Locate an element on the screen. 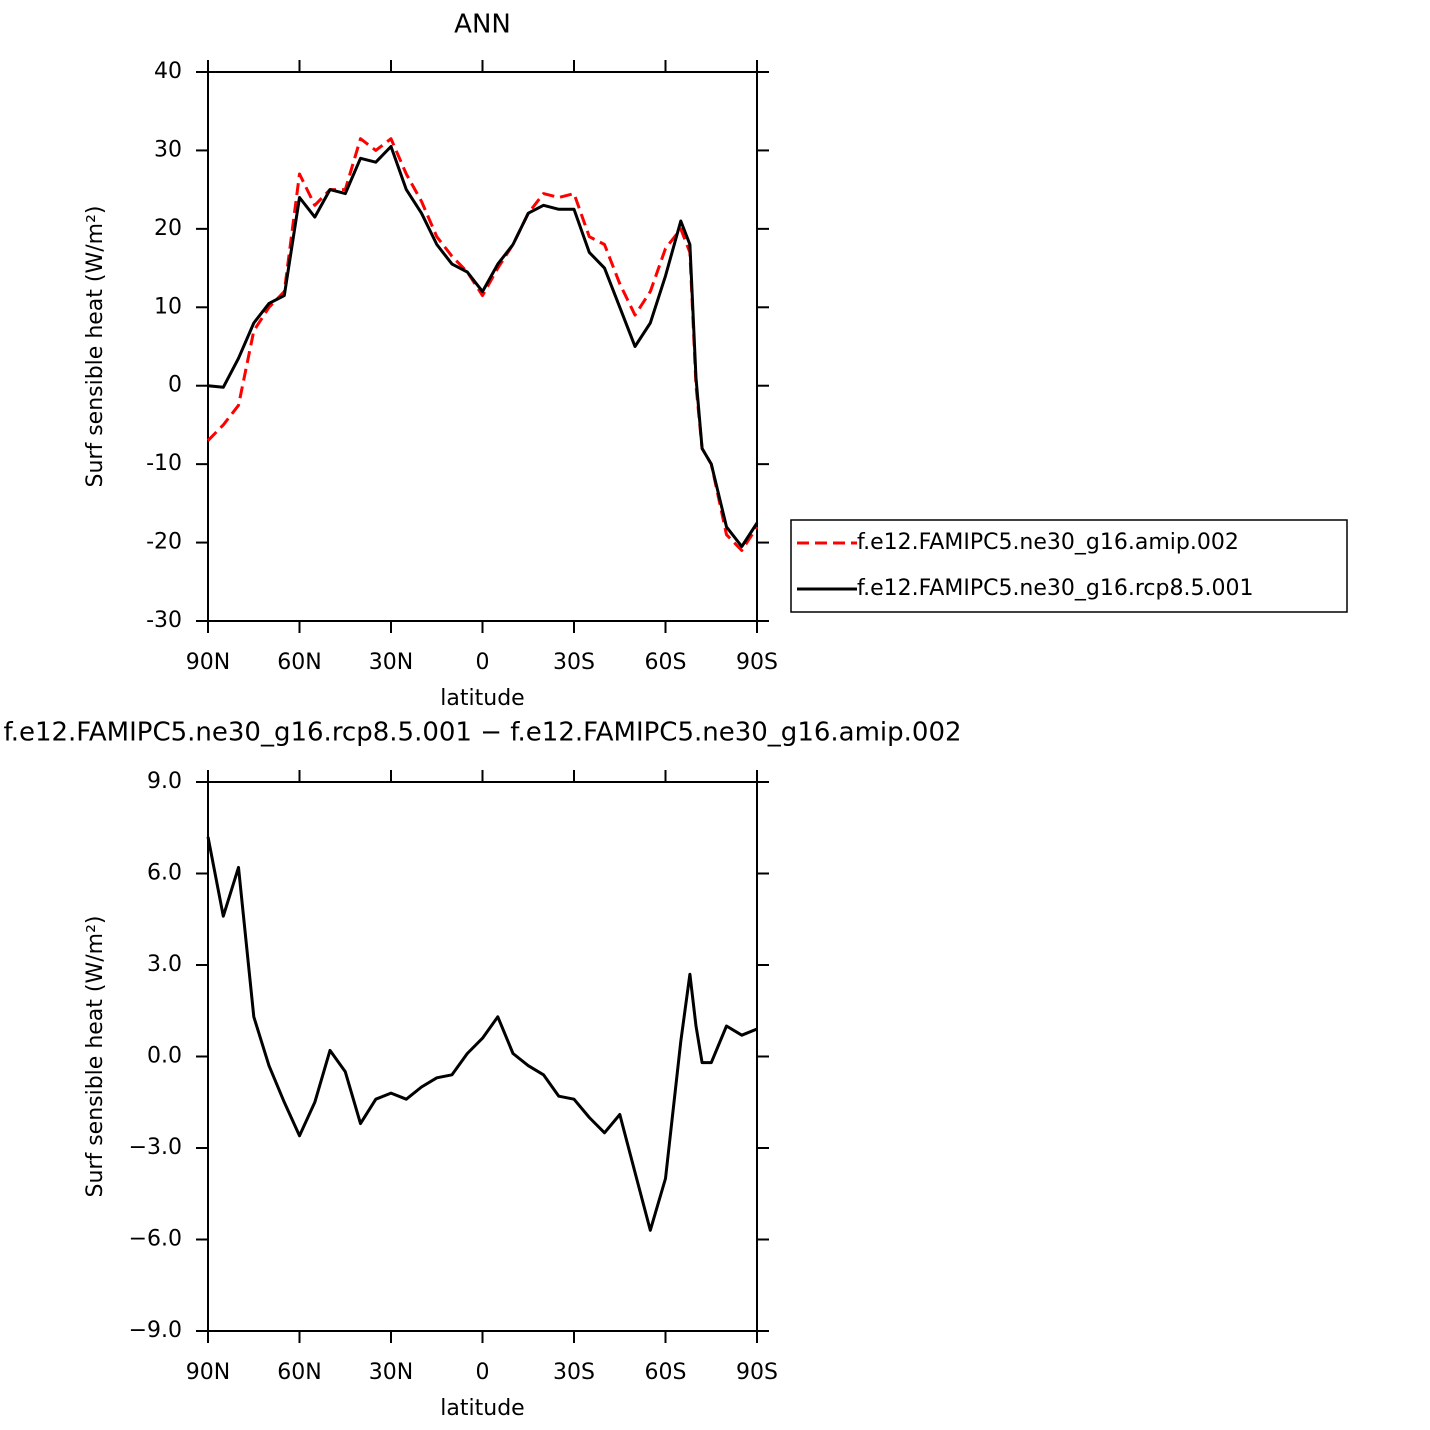  y-tick-label: −9.0 is located at coordinates (155, 1330).